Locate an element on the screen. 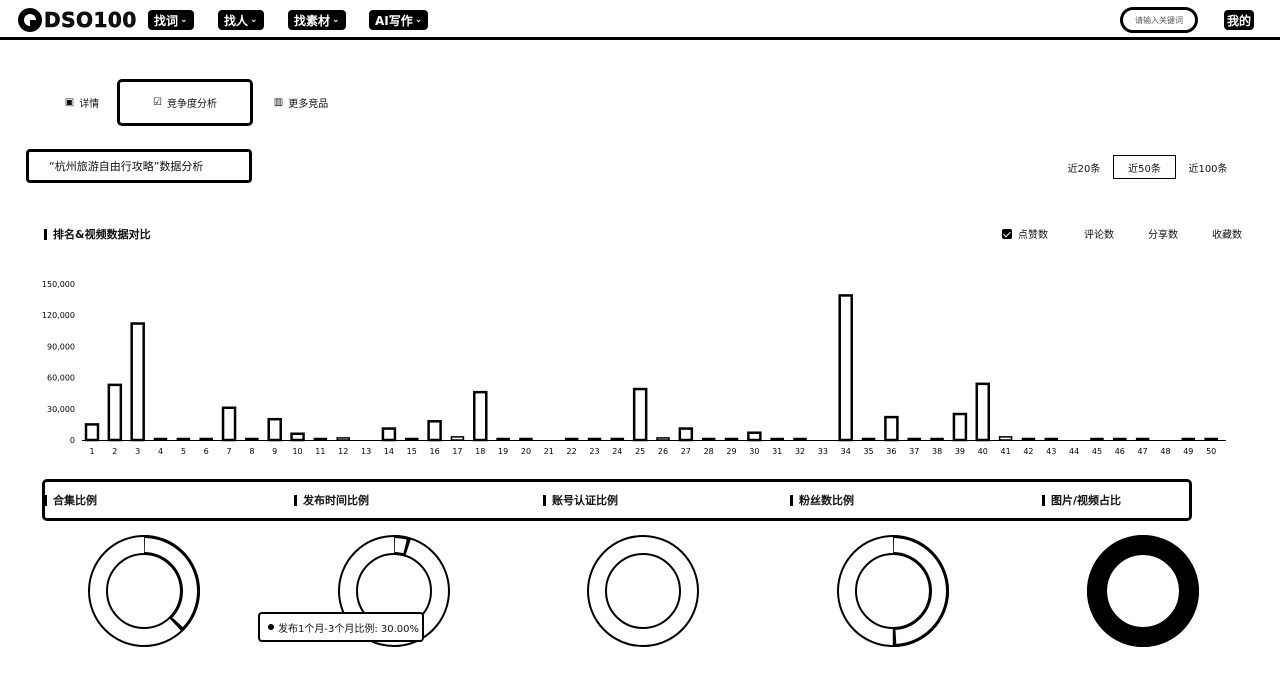 Image resolution: width=1280 pixels, height=694 pixels. stat-verified-ratio: 账号认证比例 is located at coordinates (580, 500).